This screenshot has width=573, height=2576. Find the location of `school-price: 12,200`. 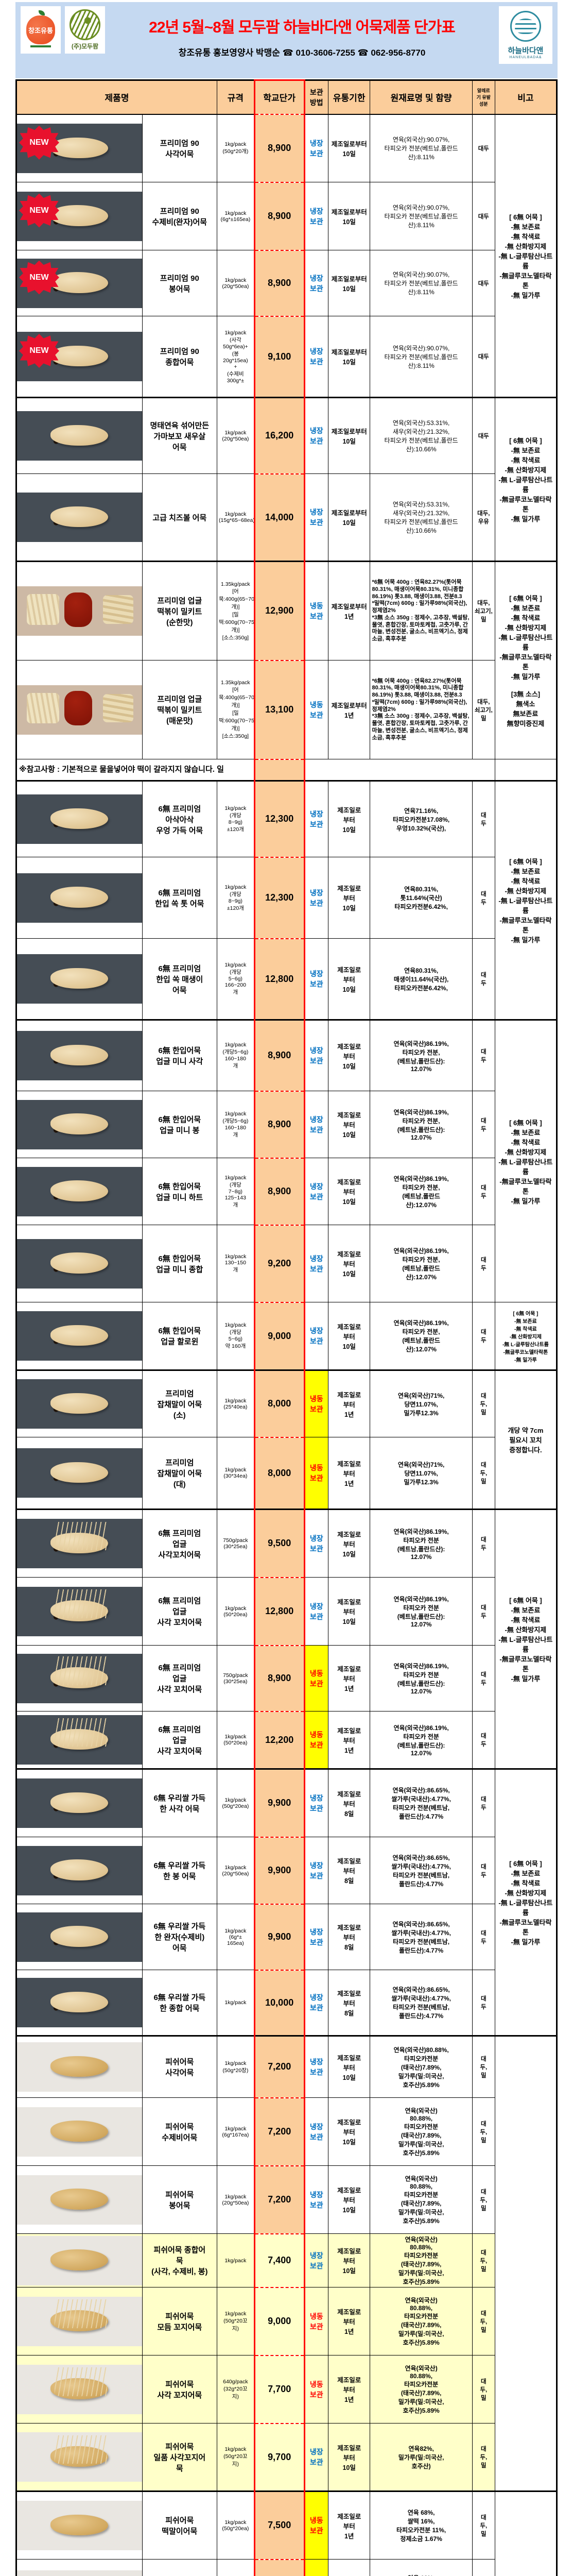

school-price: 12,200 is located at coordinates (279, 1740).